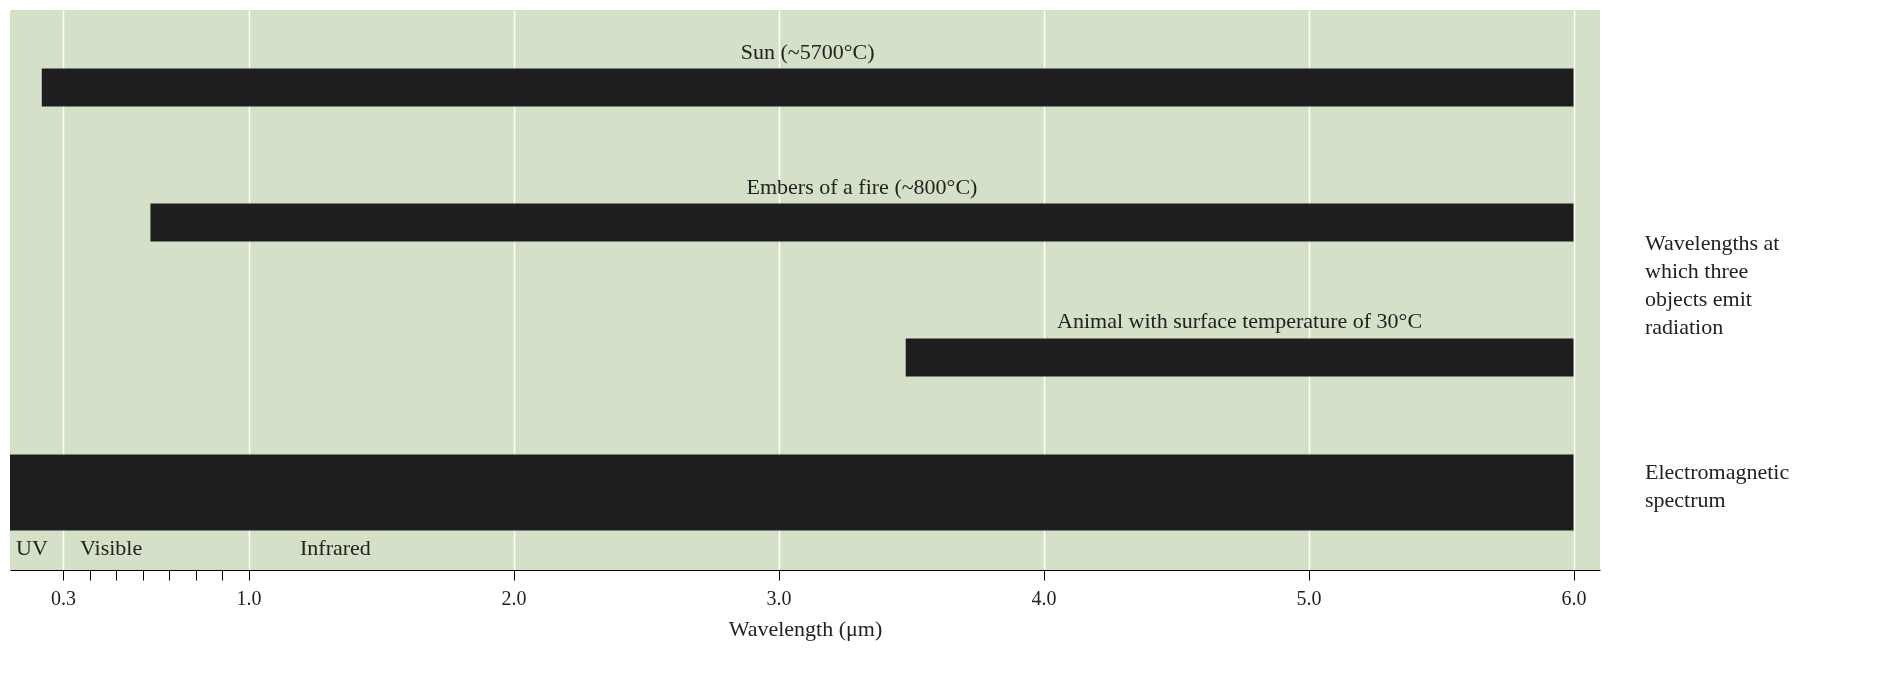 The height and width of the screenshot is (673, 1889). I want to click on text: Electromagnetic spectrum, so click(1717, 486).